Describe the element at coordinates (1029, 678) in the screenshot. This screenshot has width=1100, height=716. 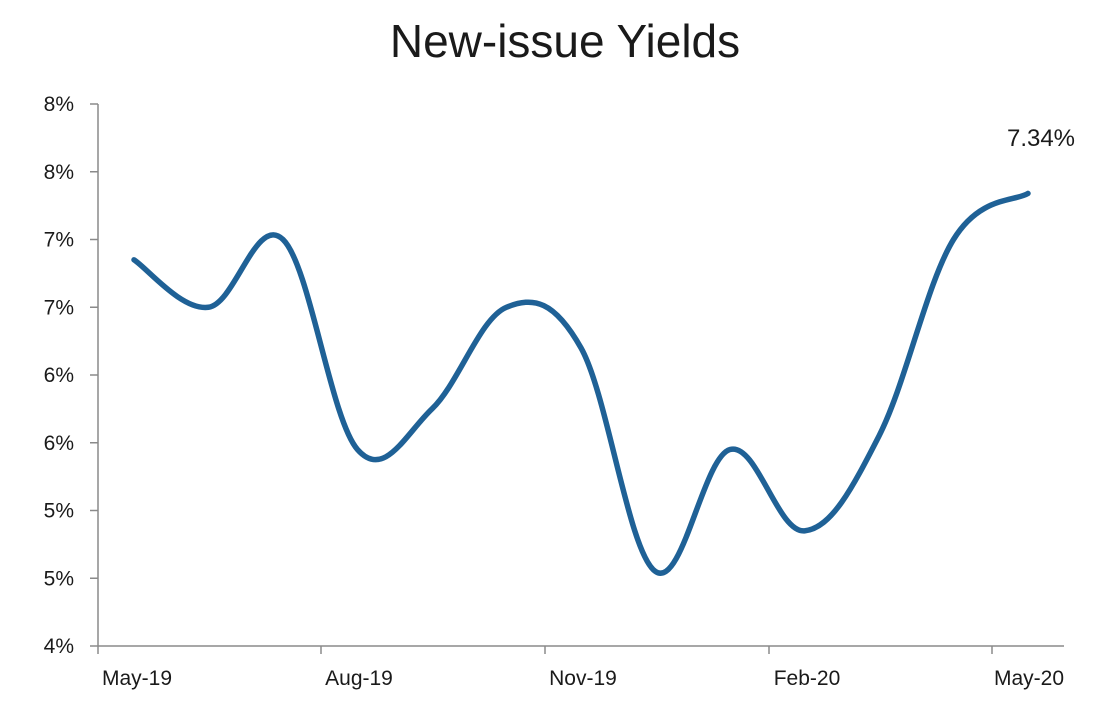
I see `x-tick-label: May-20` at that location.